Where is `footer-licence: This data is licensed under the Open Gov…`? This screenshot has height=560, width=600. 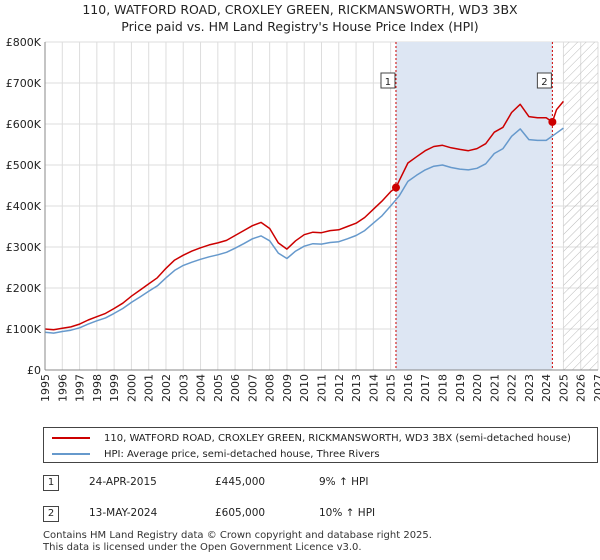 footer-licence: This data is licensed under the Open Gov… is located at coordinates (202, 547).